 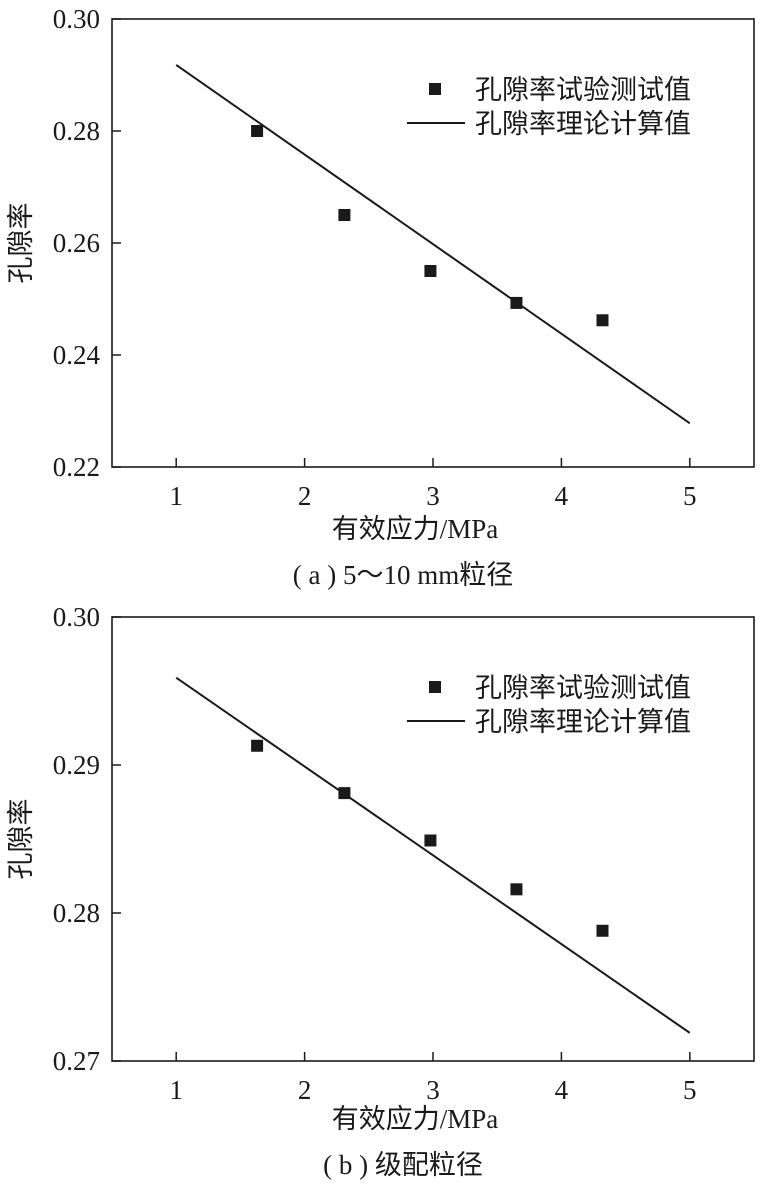 What do you see at coordinates (76, 243) in the screenshot?
I see `y-tick-label: 0.26` at bounding box center [76, 243].